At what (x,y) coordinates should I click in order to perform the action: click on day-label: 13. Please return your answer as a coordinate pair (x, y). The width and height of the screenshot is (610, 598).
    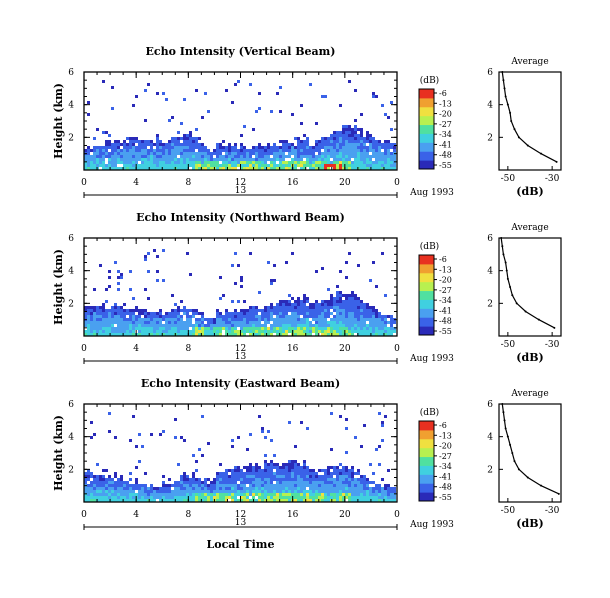
    Looking at the image, I should click on (241, 191).